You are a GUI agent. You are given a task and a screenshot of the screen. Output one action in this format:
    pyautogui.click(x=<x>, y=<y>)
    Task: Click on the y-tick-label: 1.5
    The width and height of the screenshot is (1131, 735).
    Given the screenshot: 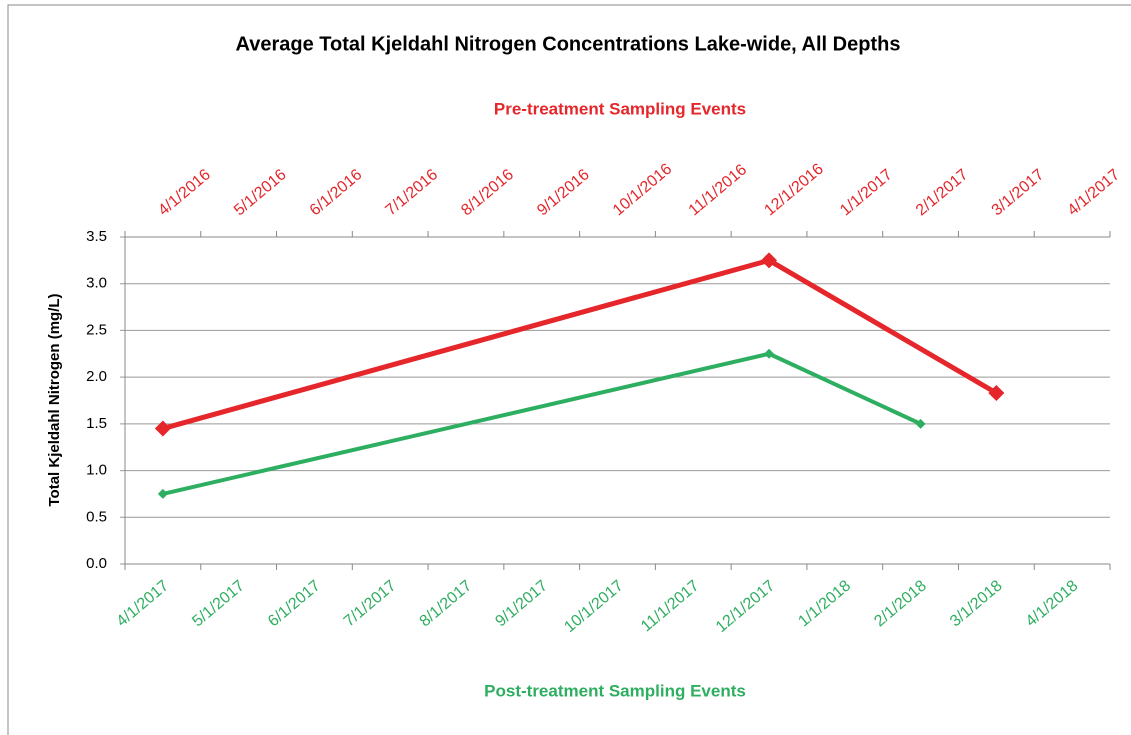 What is the action you would take?
    pyautogui.click(x=96, y=423)
    